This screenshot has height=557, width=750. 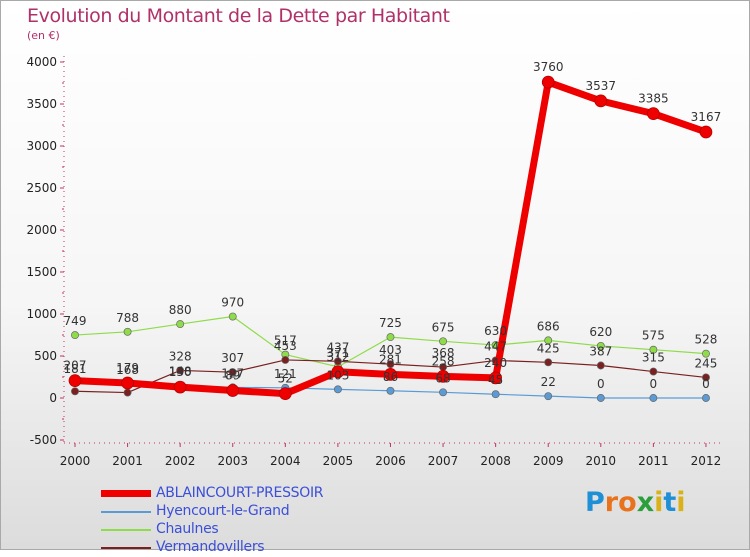 I want to click on brand-letter: t, so click(x=670, y=502).